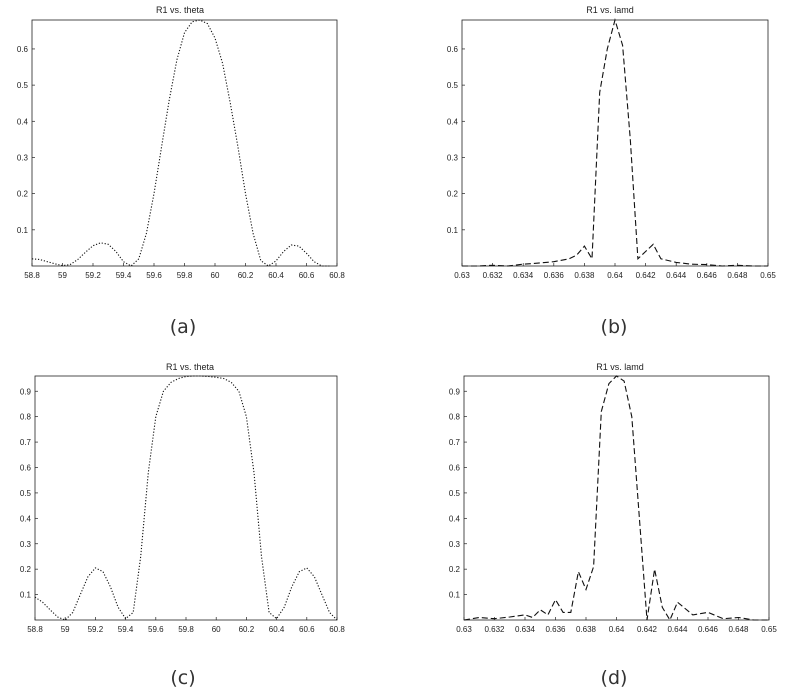  What do you see at coordinates (614, 327) in the screenshot?
I see `panel-label: (b)` at bounding box center [614, 327].